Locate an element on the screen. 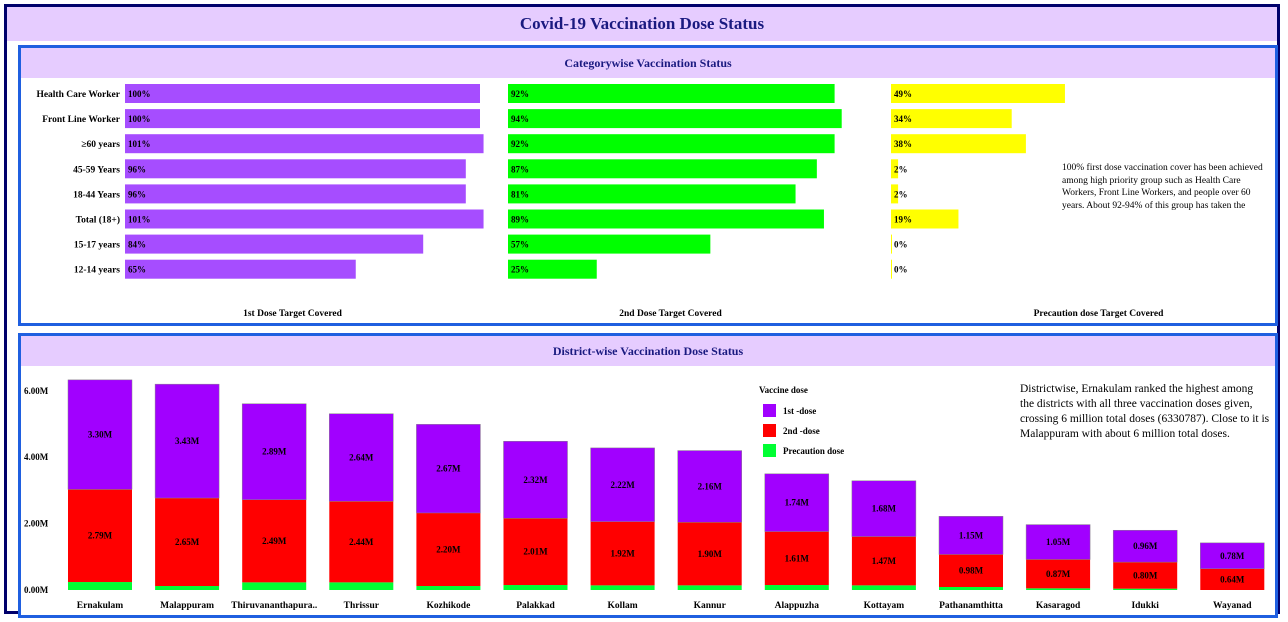  dose1-bar-kottayam is located at coordinates (884, 508).